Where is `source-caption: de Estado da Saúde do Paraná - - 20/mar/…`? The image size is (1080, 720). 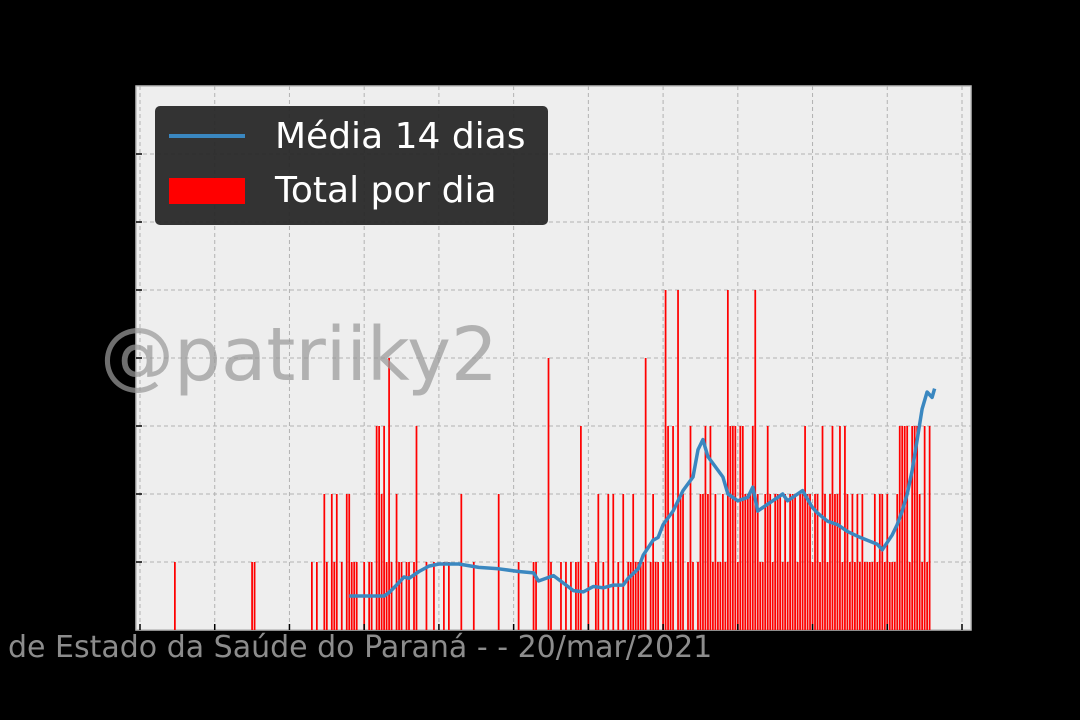
source-caption: de Estado da Saúde do Paraná - - 20/mar/… is located at coordinates (360, 647).